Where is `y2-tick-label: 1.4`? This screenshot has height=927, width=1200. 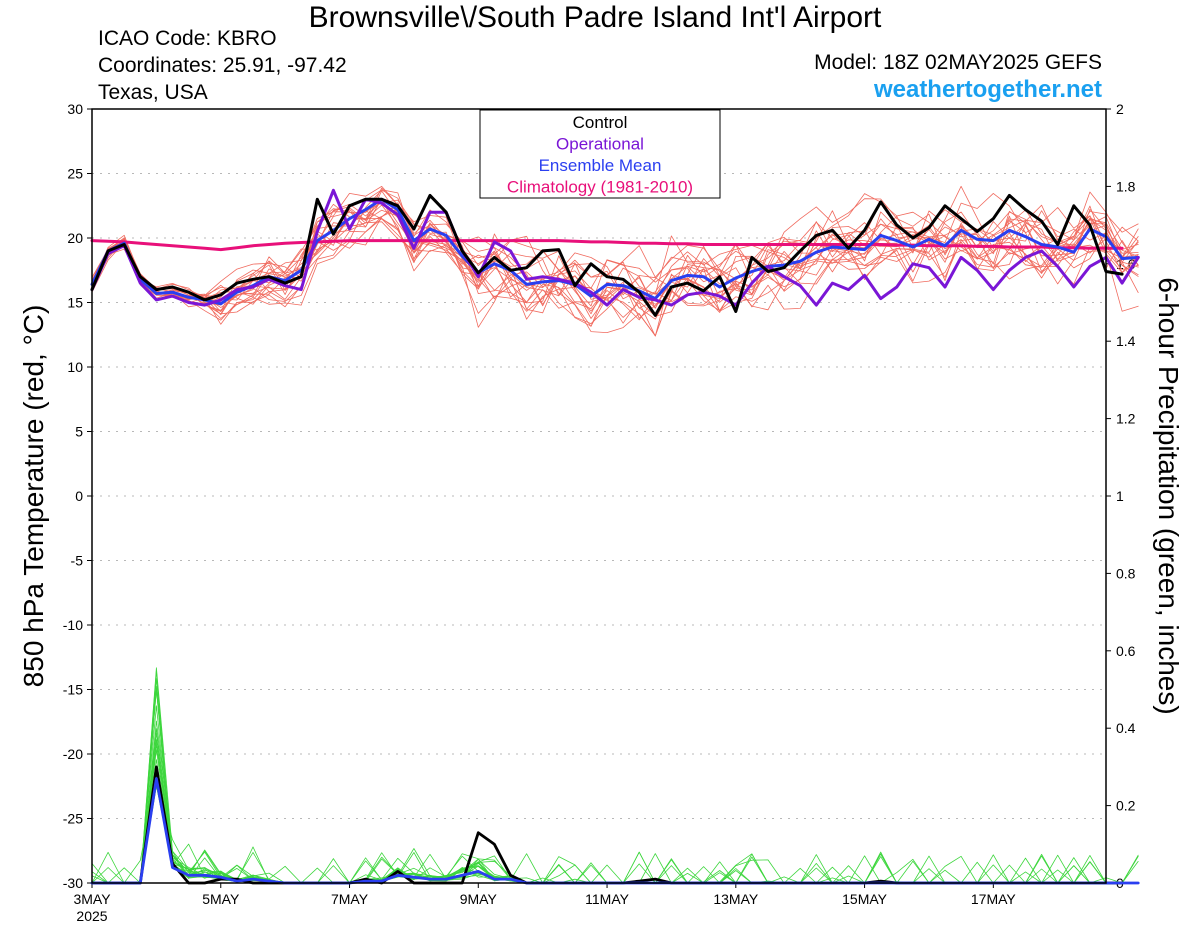 y2-tick-label: 1.4 is located at coordinates (1126, 341).